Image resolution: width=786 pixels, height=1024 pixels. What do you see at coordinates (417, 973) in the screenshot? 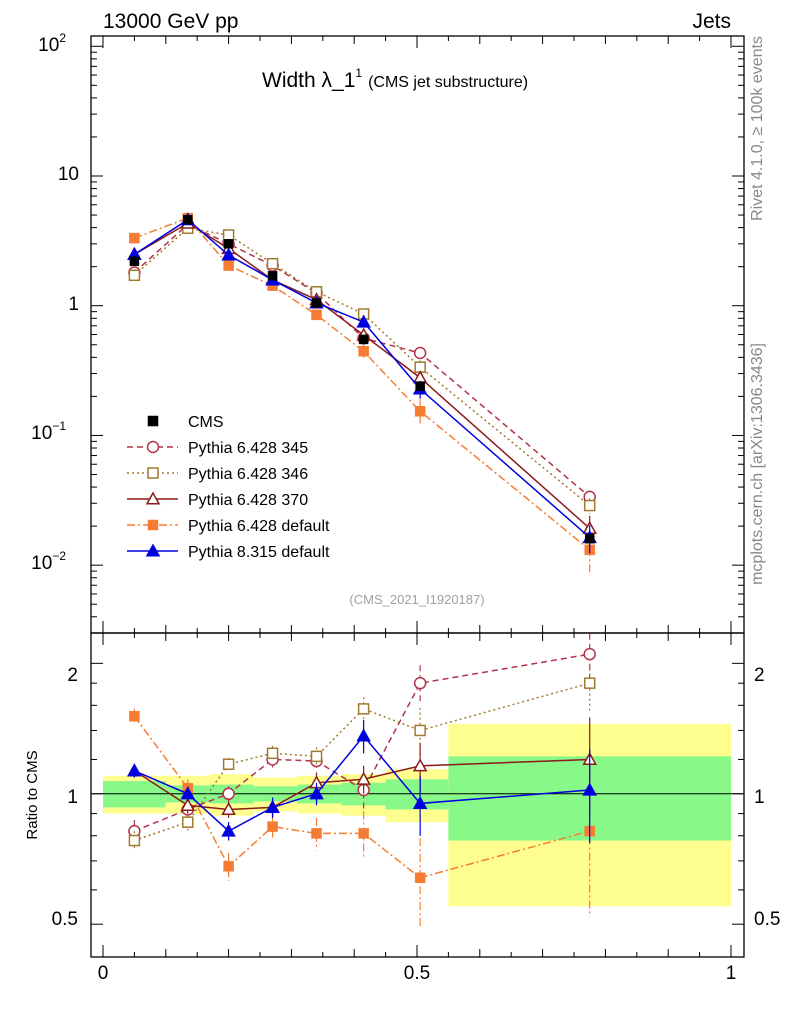
I see `xtick-label-0.5: 0.5` at bounding box center [417, 973].